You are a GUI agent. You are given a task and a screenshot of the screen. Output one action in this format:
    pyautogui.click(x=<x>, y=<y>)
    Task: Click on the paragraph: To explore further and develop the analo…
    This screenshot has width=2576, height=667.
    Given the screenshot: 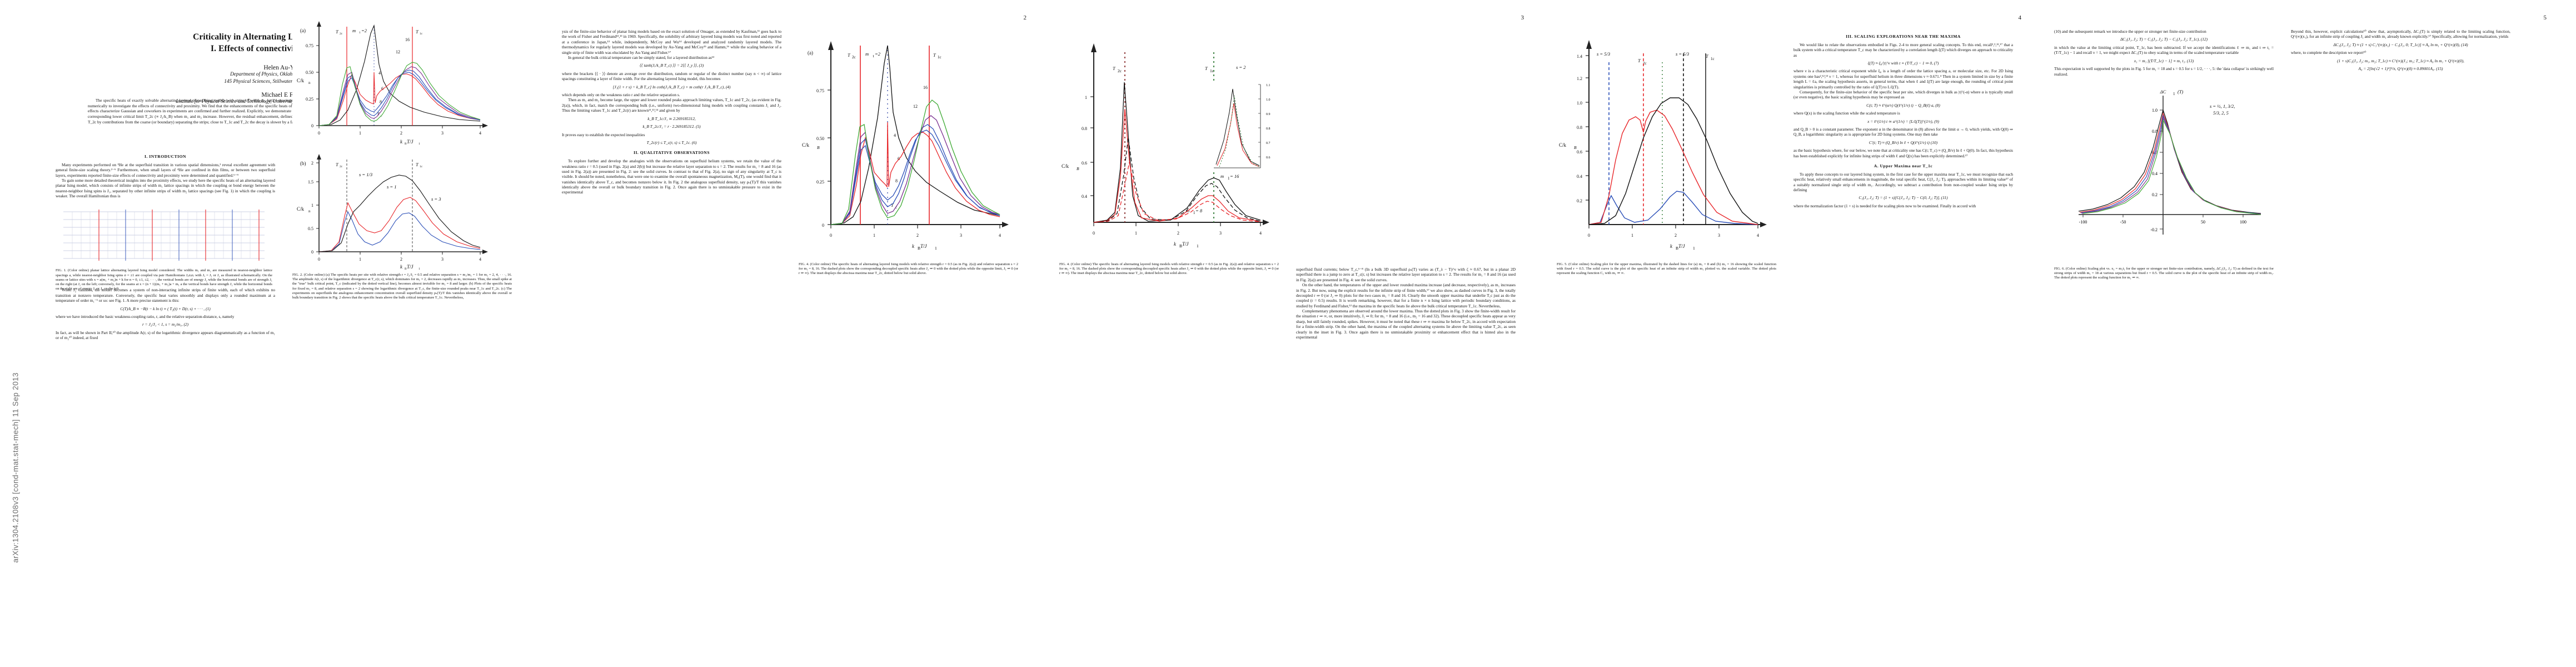 What is the action you would take?
    pyautogui.click(x=671, y=176)
    